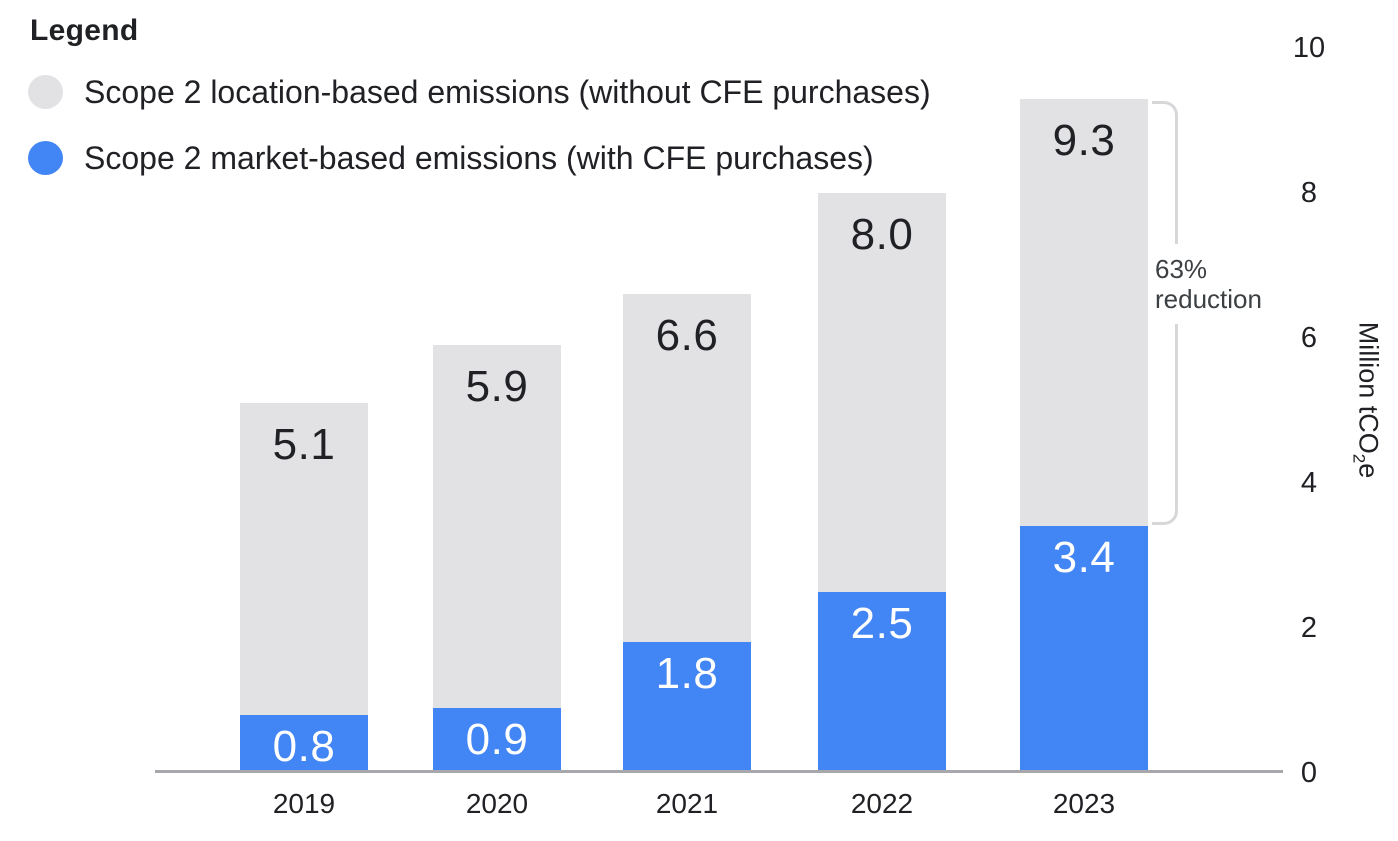 Image resolution: width=1398 pixels, height=841 pixels. I want to click on reduction-annotation-percent: 63%, so click(1181, 269).